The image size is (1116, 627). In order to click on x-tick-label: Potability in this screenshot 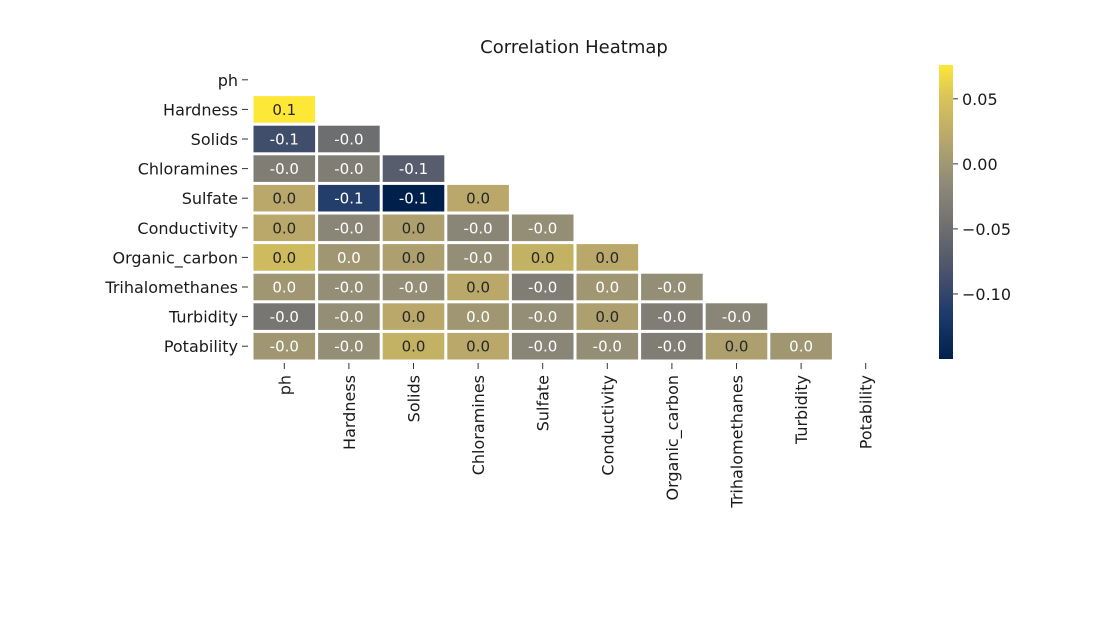, I will do `click(866, 412)`.